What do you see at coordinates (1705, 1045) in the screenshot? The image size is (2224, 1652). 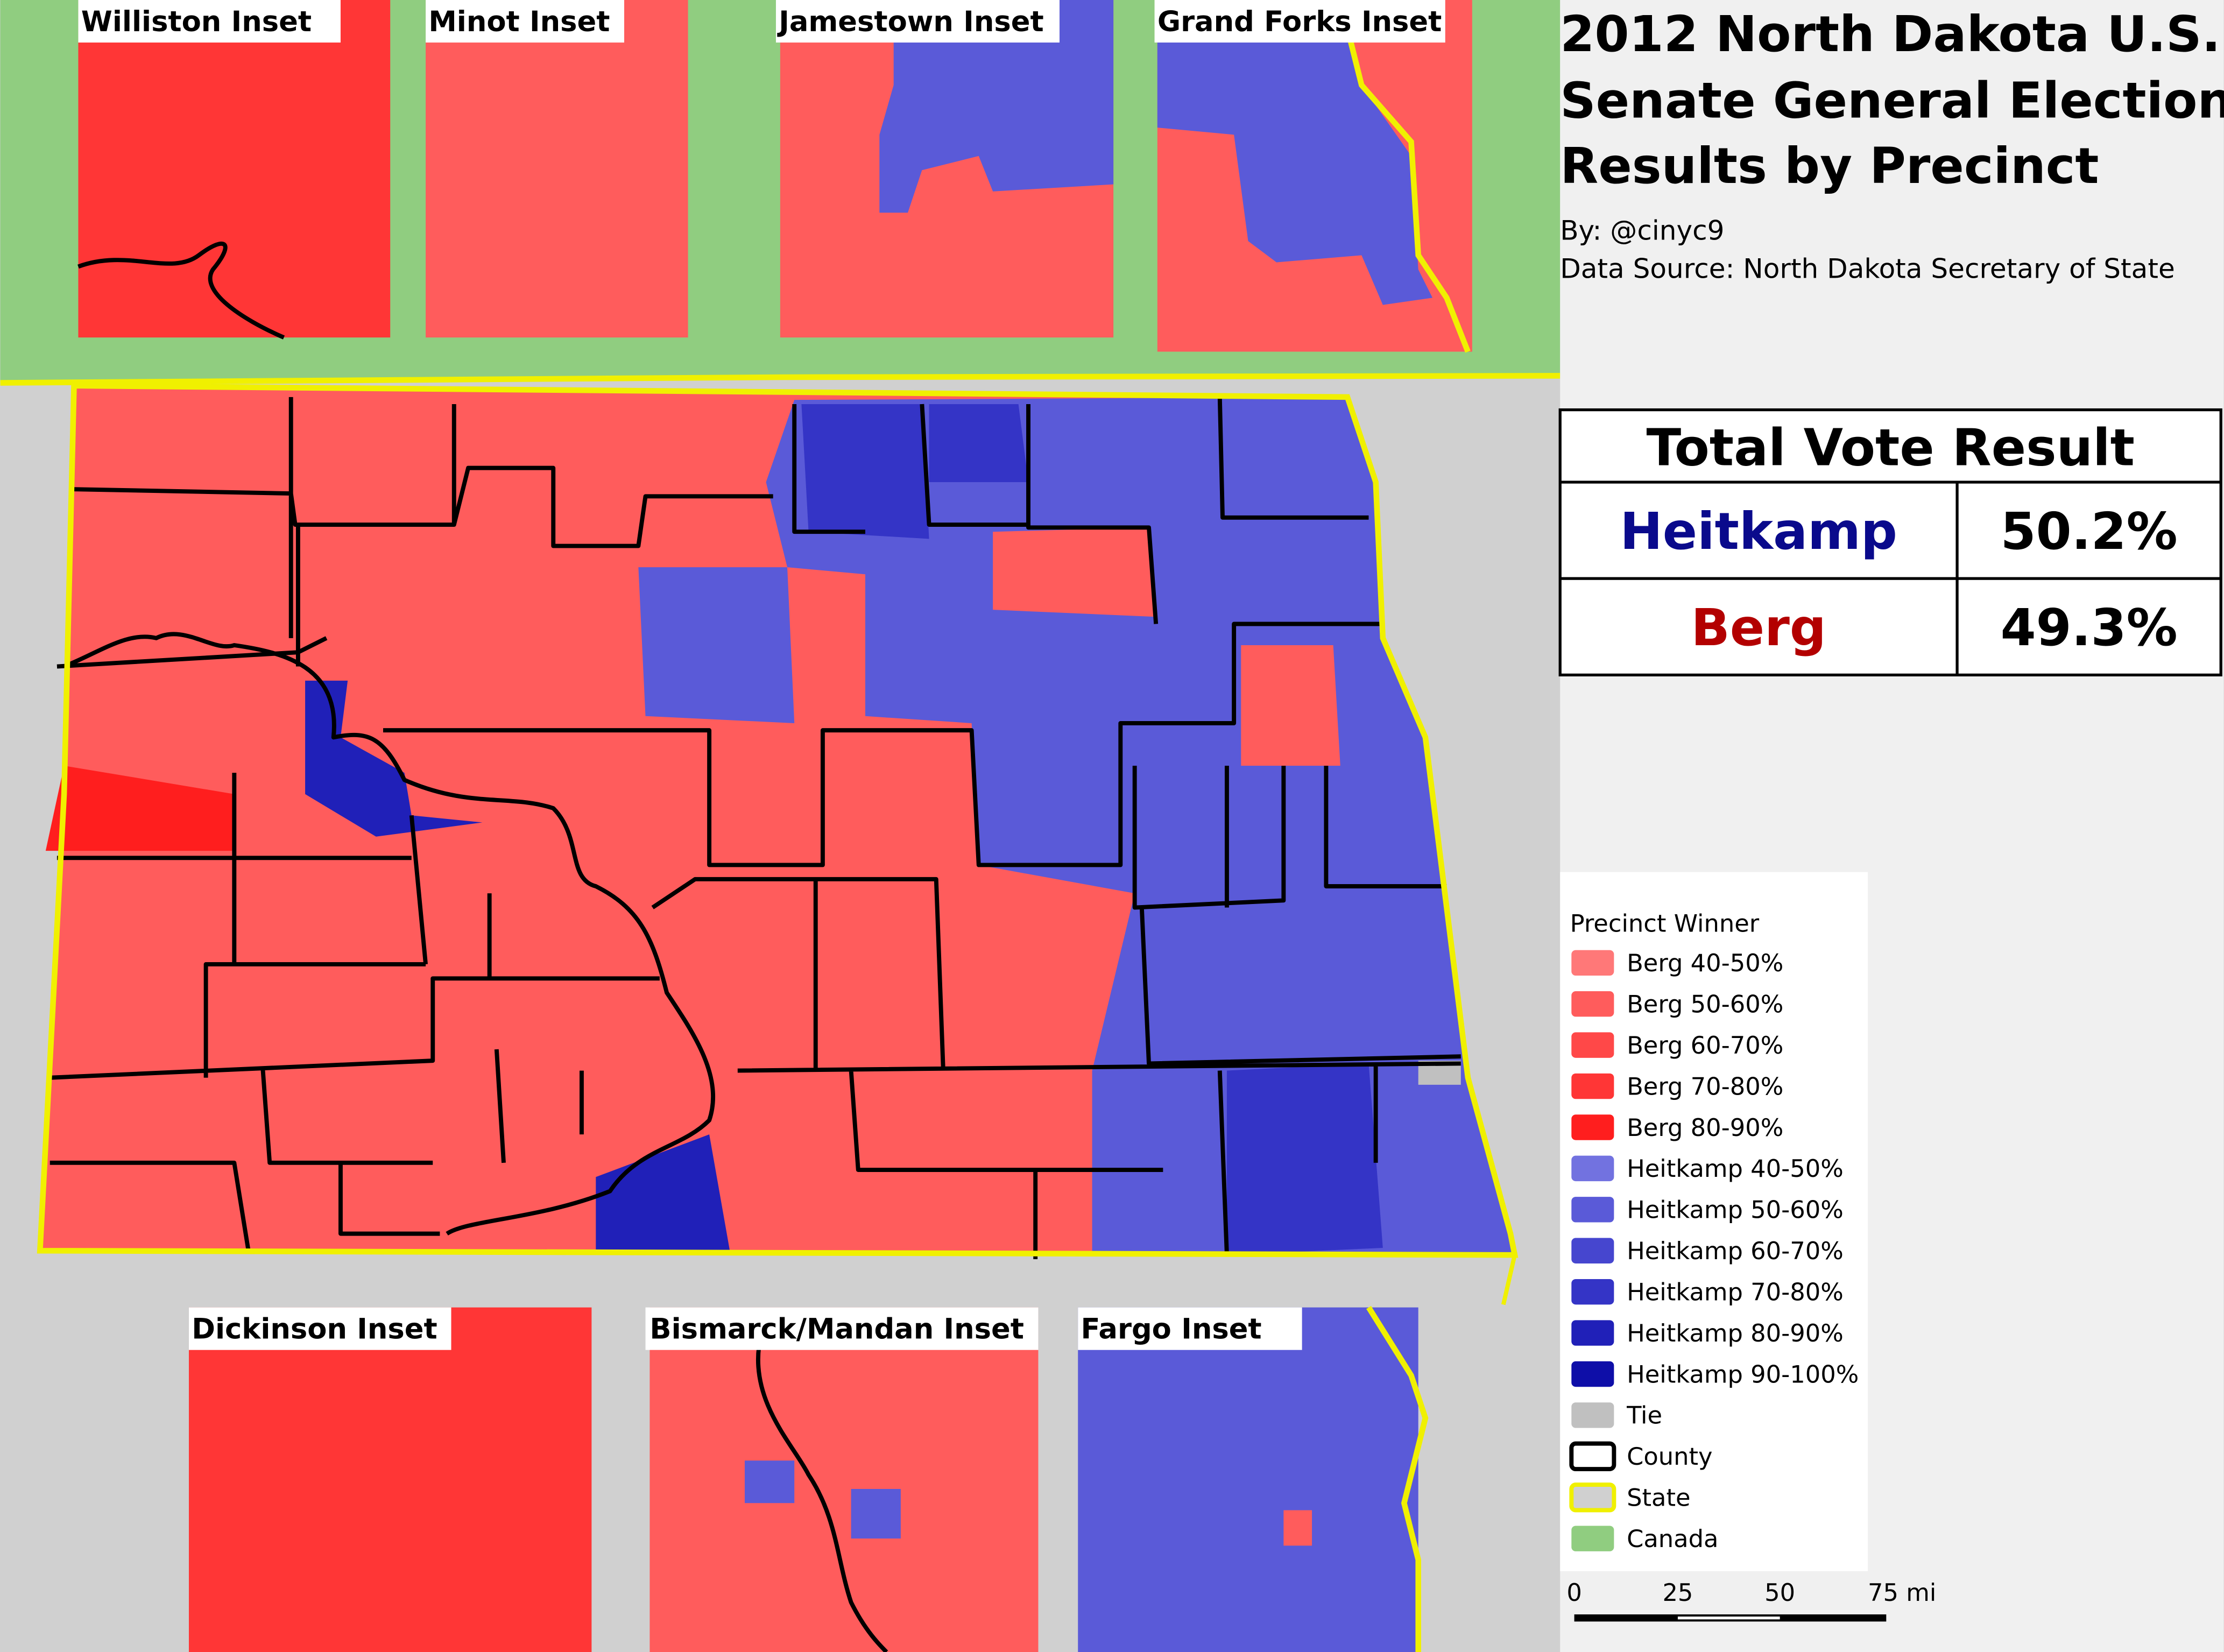 I see `legend-label: Berg 60-70%` at bounding box center [1705, 1045].